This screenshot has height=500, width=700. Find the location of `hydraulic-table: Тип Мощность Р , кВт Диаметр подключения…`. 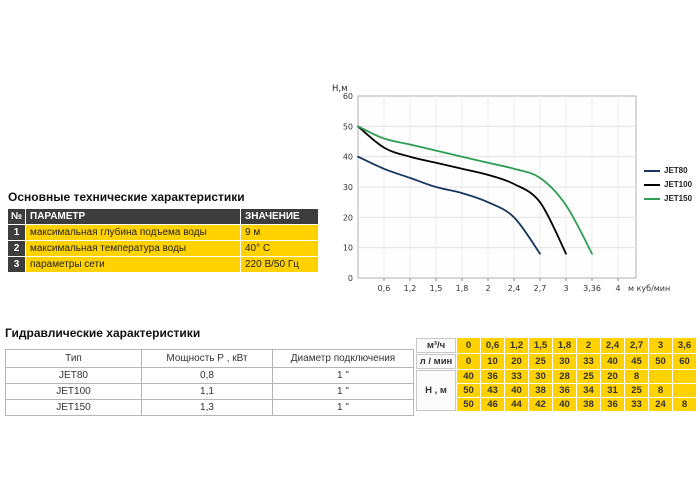

hydraulic-table: Тип Мощность Р , кВт Диаметр подключения… is located at coordinates (209, 382).